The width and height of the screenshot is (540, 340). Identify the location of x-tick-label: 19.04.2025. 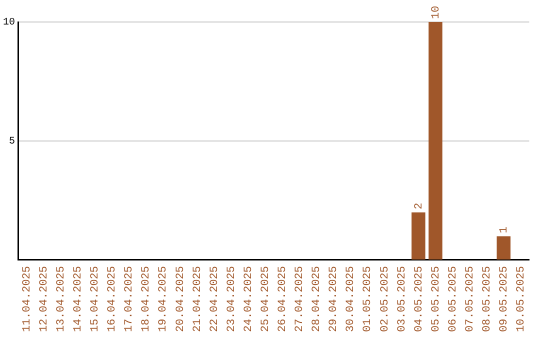
(164, 299).